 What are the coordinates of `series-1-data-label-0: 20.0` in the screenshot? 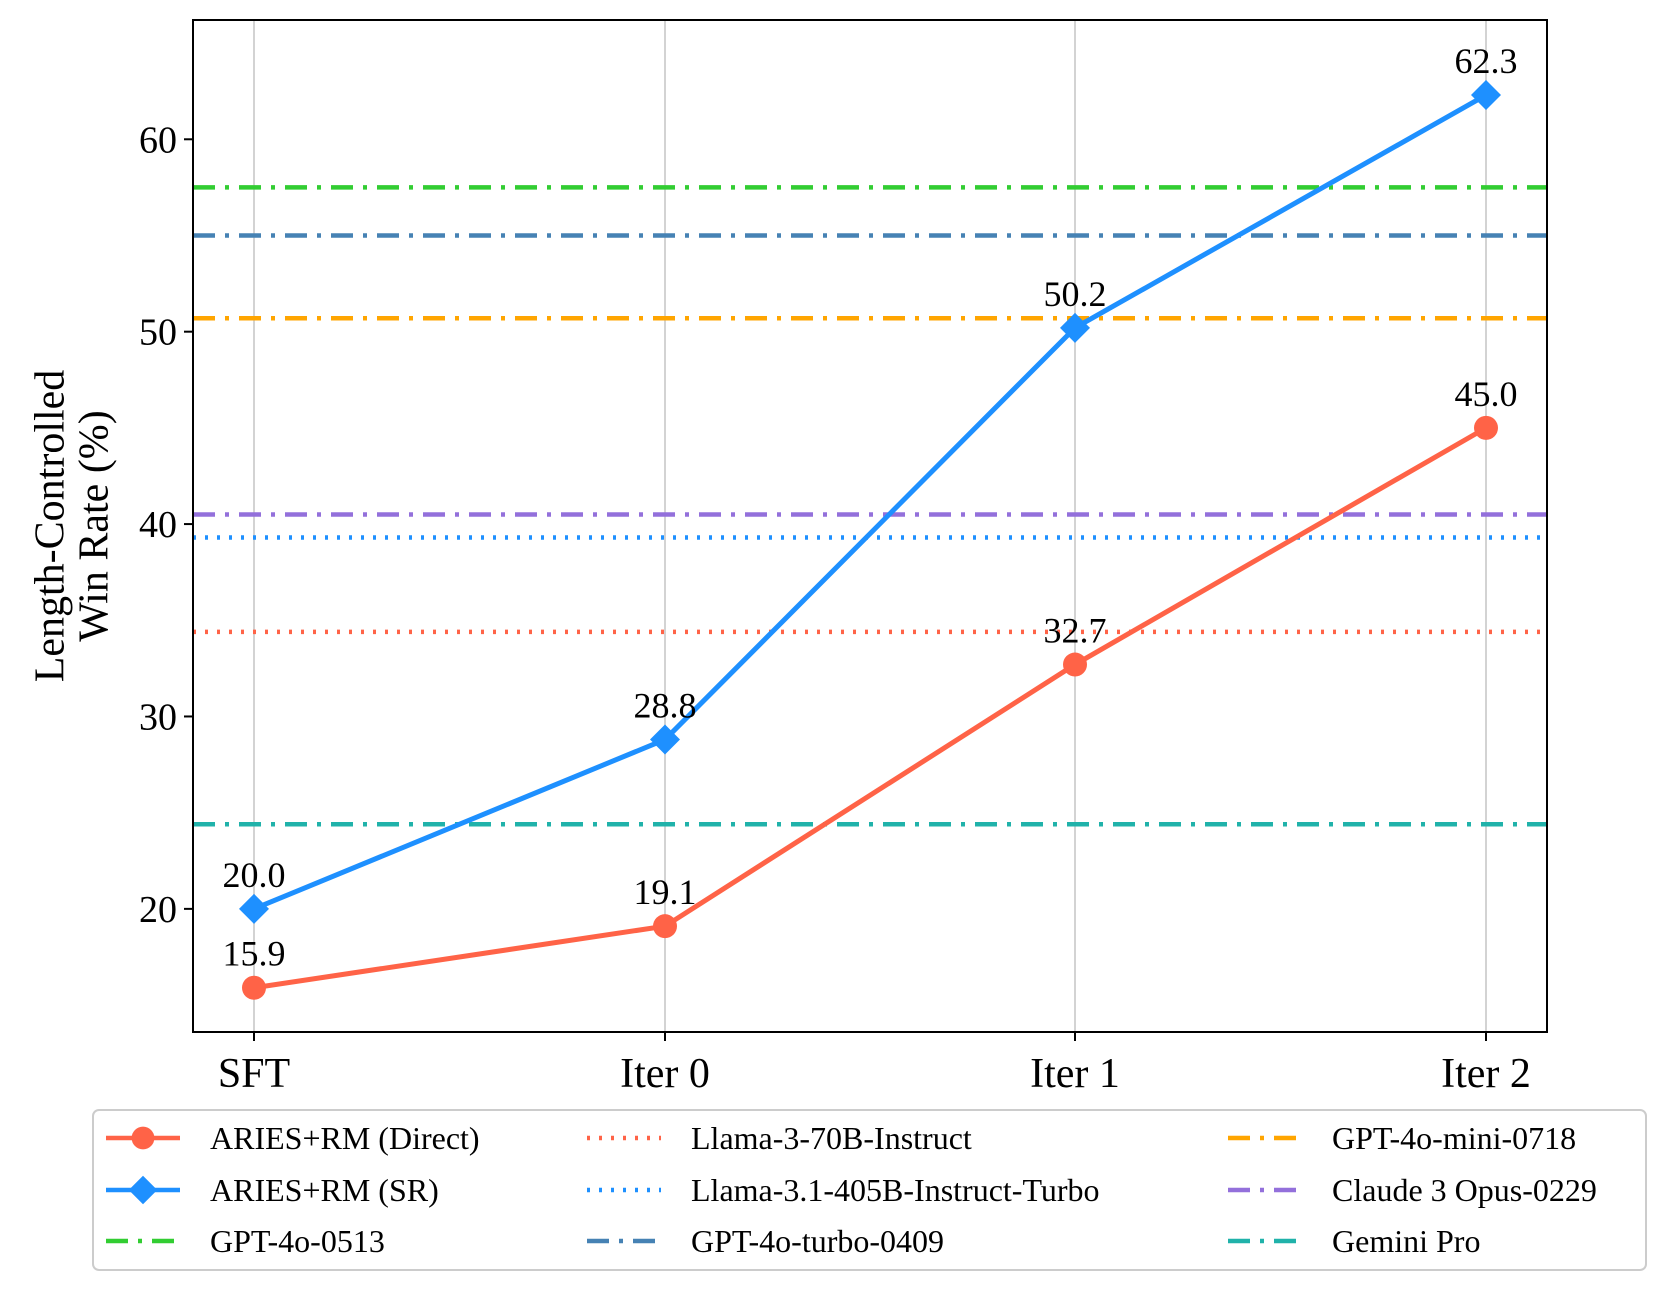 It's located at (254, 875).